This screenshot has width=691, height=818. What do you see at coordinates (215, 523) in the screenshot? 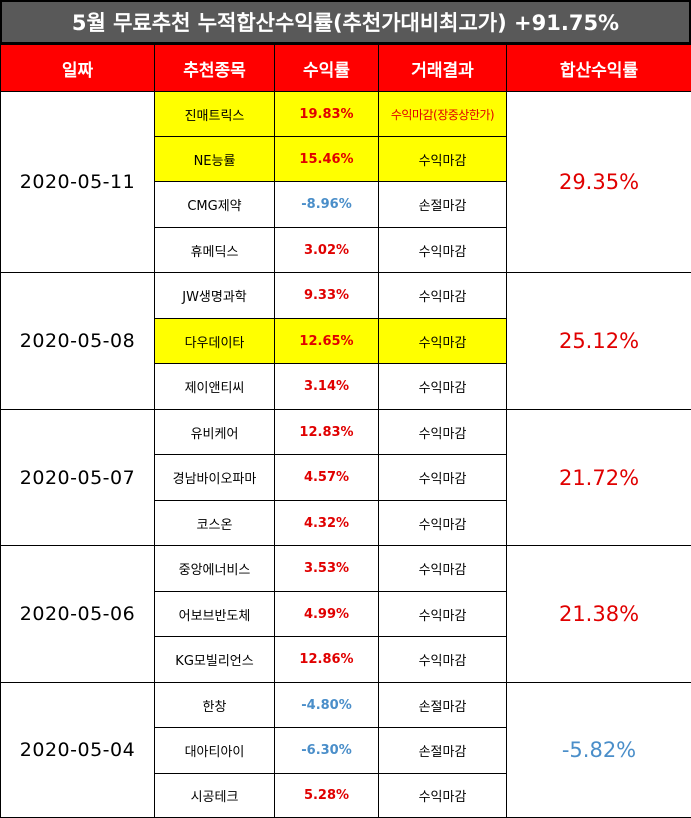
I see `stock-name-cell: 코스온` at bounding box center [215, 523].